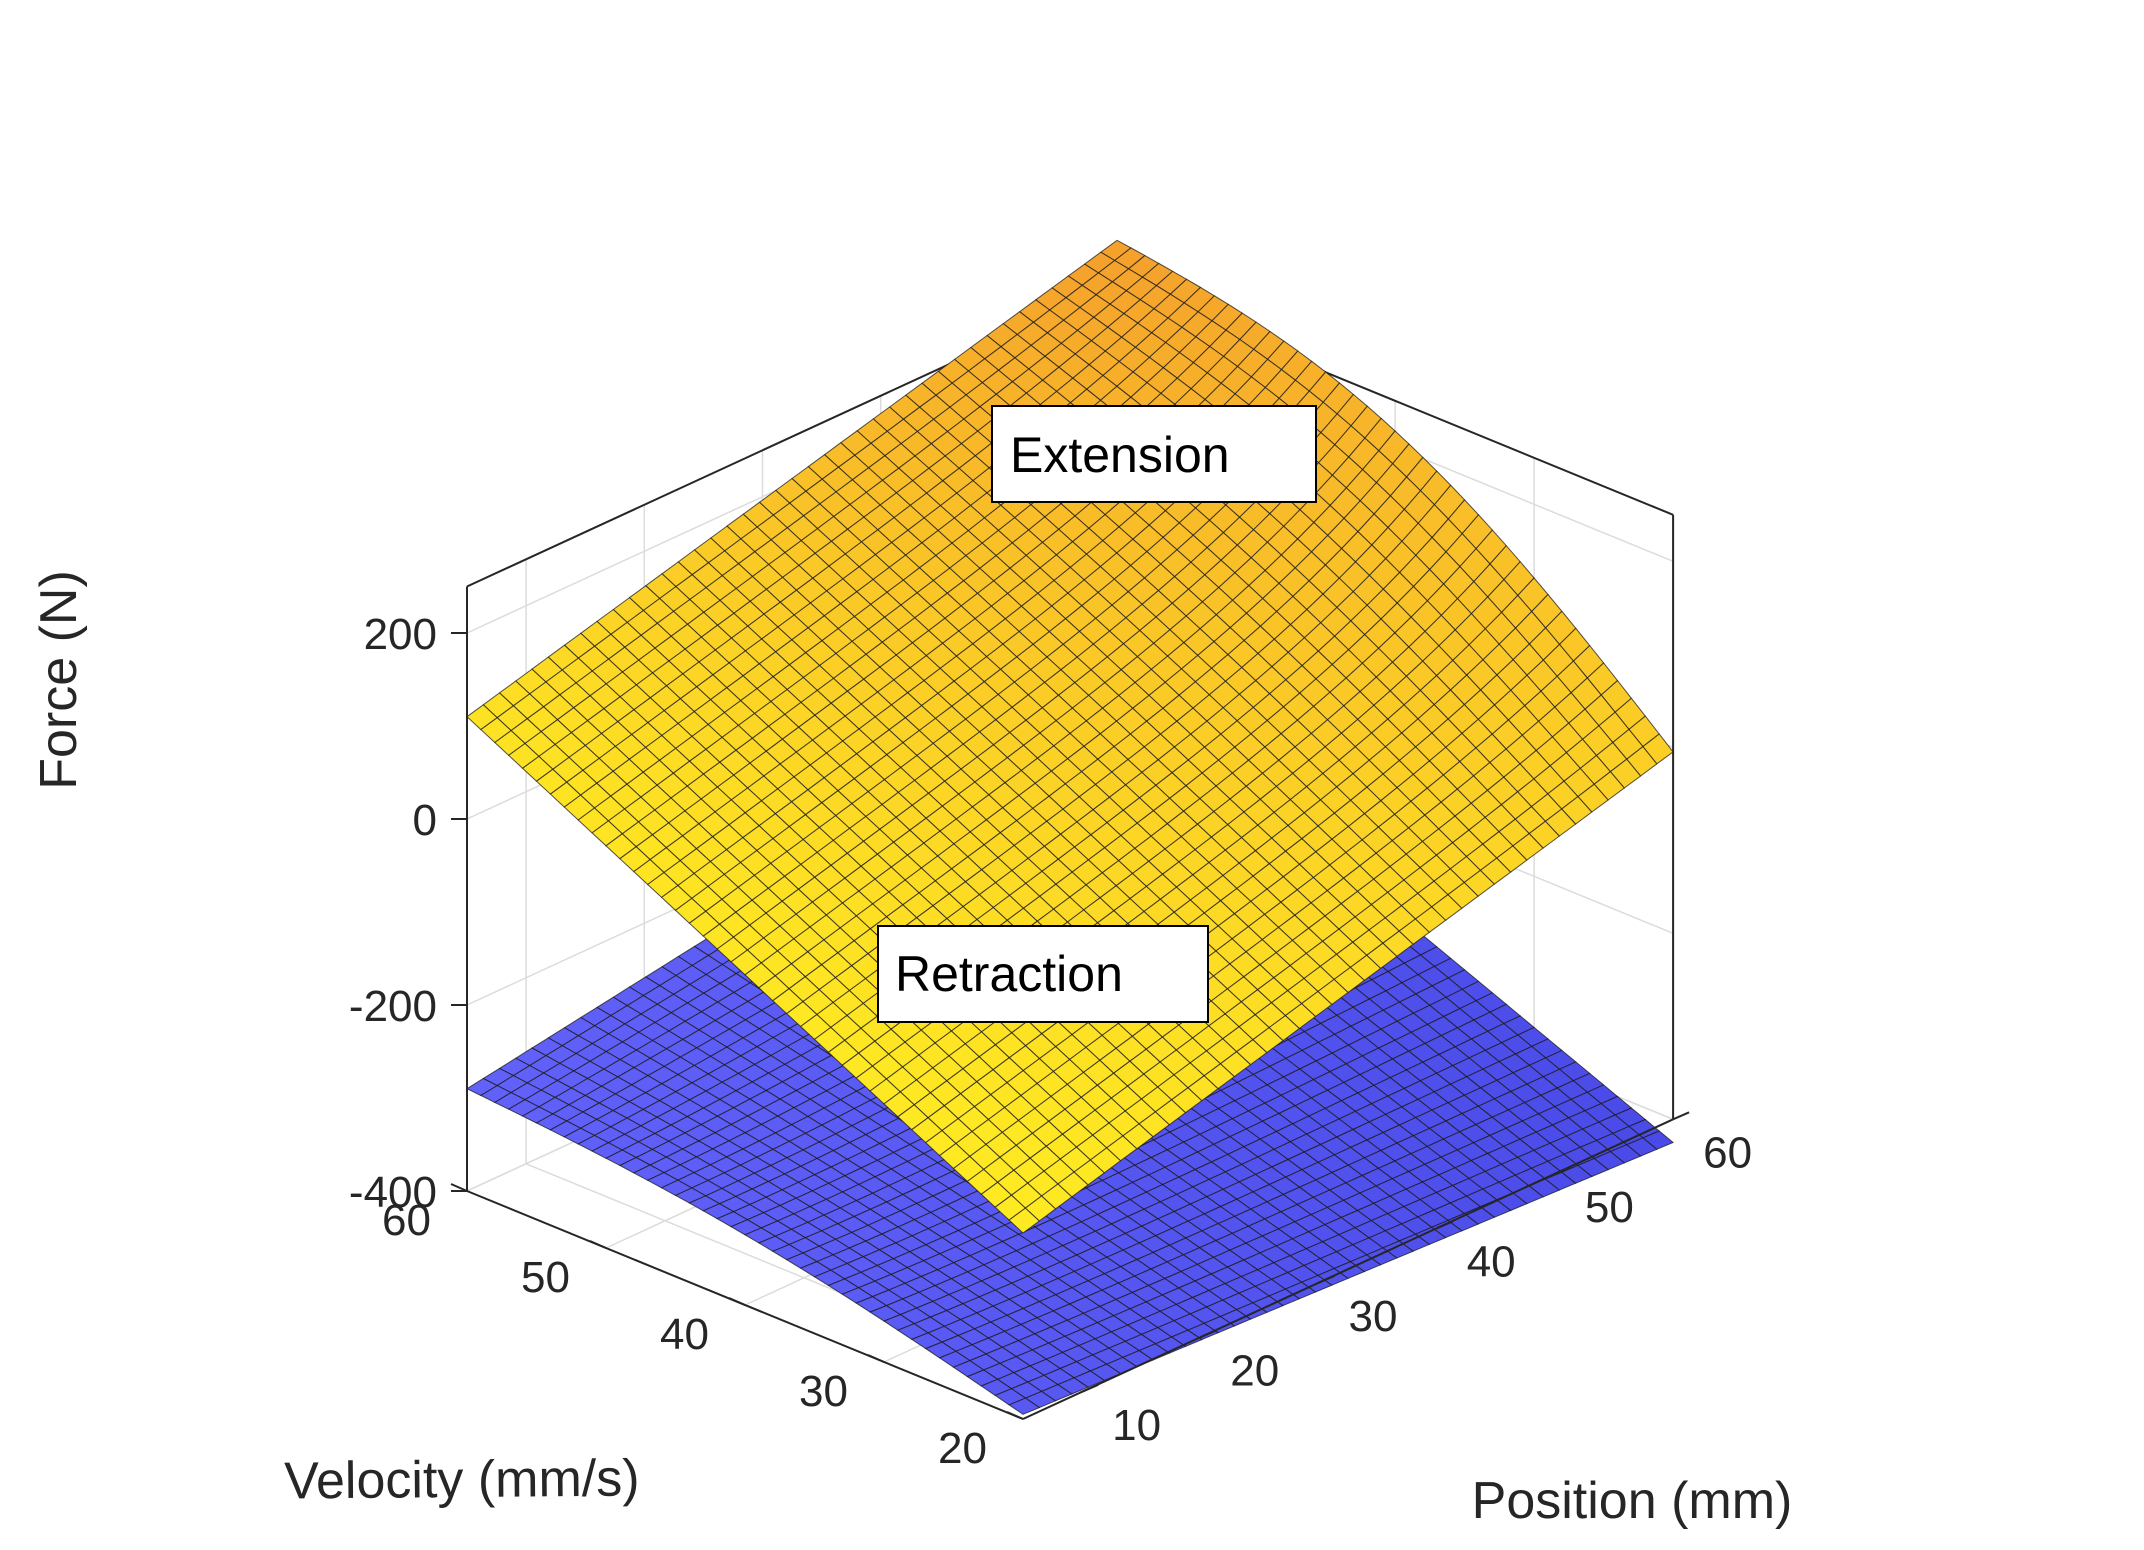  I want to click on annotation-retraction-text: Retraction, so click(1009, 974).